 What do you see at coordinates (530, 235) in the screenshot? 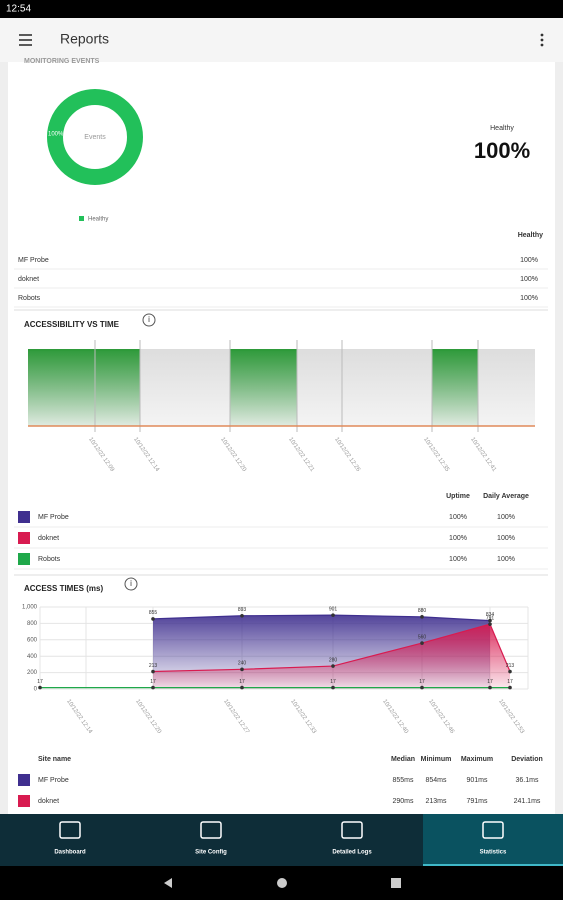
I see `table-header: Healthy` at bounding box center [530, 235].